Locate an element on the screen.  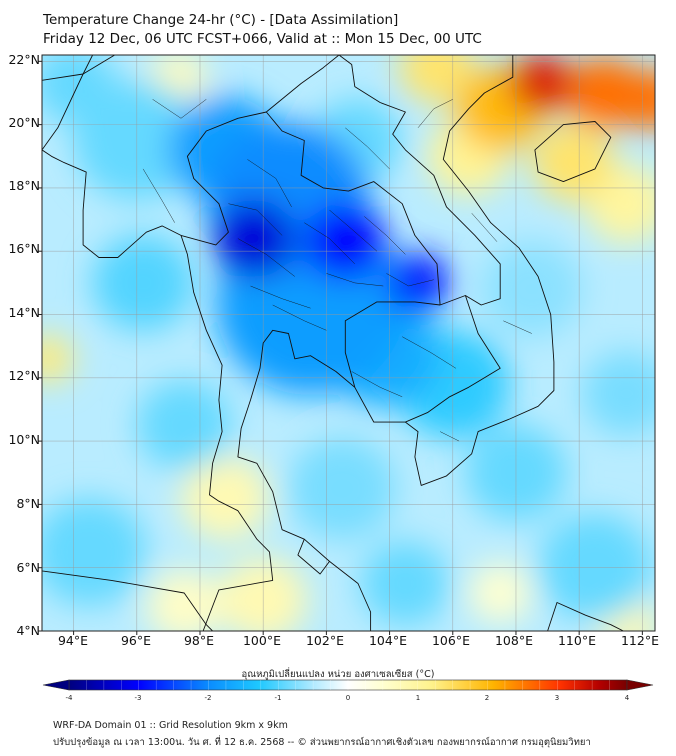
coastline-hainan is located at coordinates (573, 152).